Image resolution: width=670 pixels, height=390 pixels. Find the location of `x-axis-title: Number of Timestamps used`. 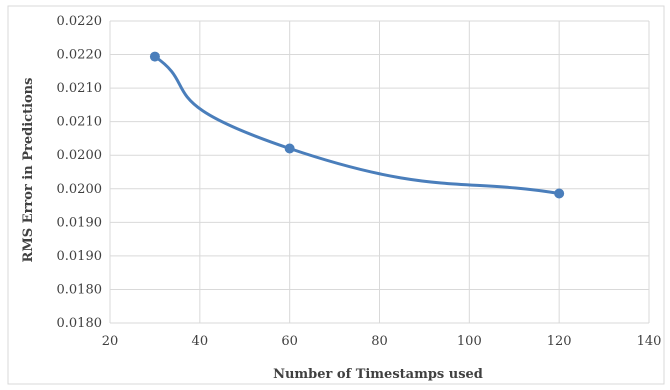

x-axis-title: Number of Timestamps used is located at coordinates (378, 374).